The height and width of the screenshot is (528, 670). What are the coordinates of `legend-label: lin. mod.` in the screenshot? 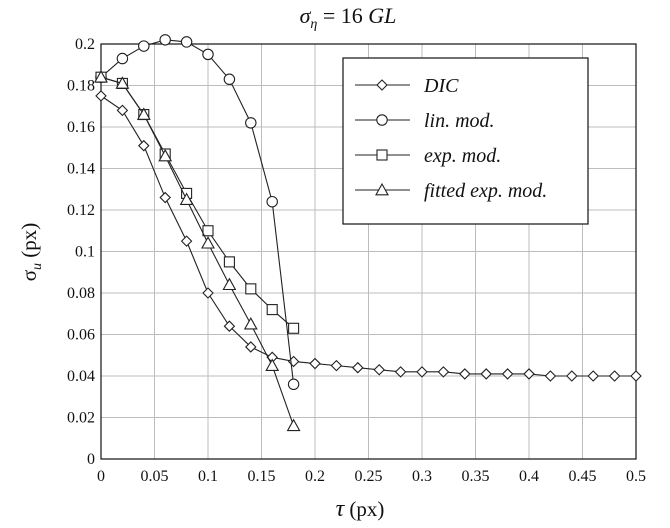 It's located at (459, 121).